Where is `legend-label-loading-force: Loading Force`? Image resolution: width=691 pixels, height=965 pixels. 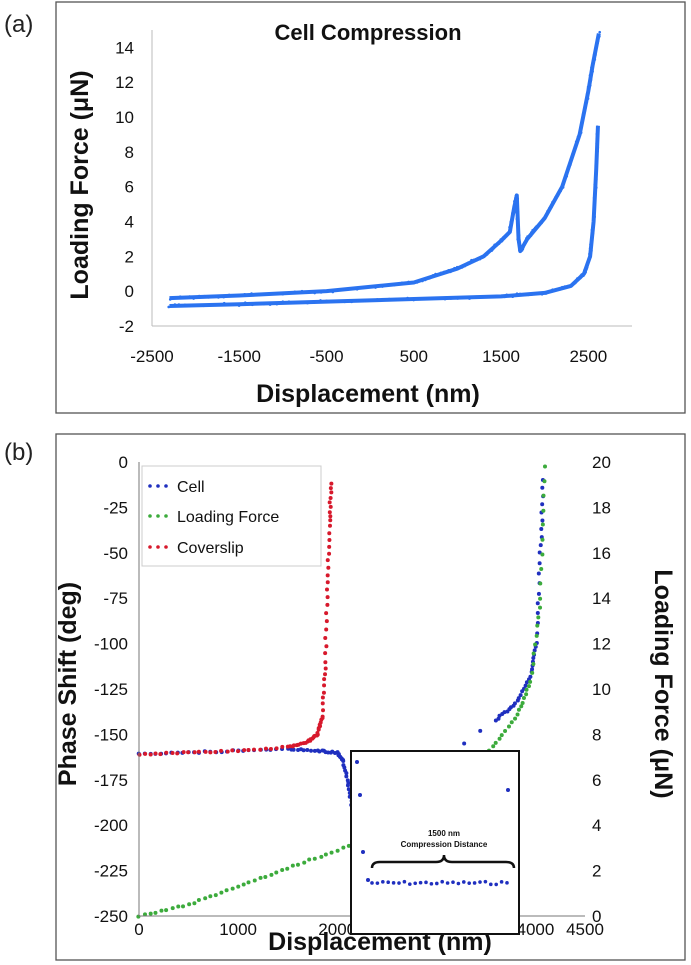
legend-label-loading-force: Loading Force is located at coordinates (228, 517).